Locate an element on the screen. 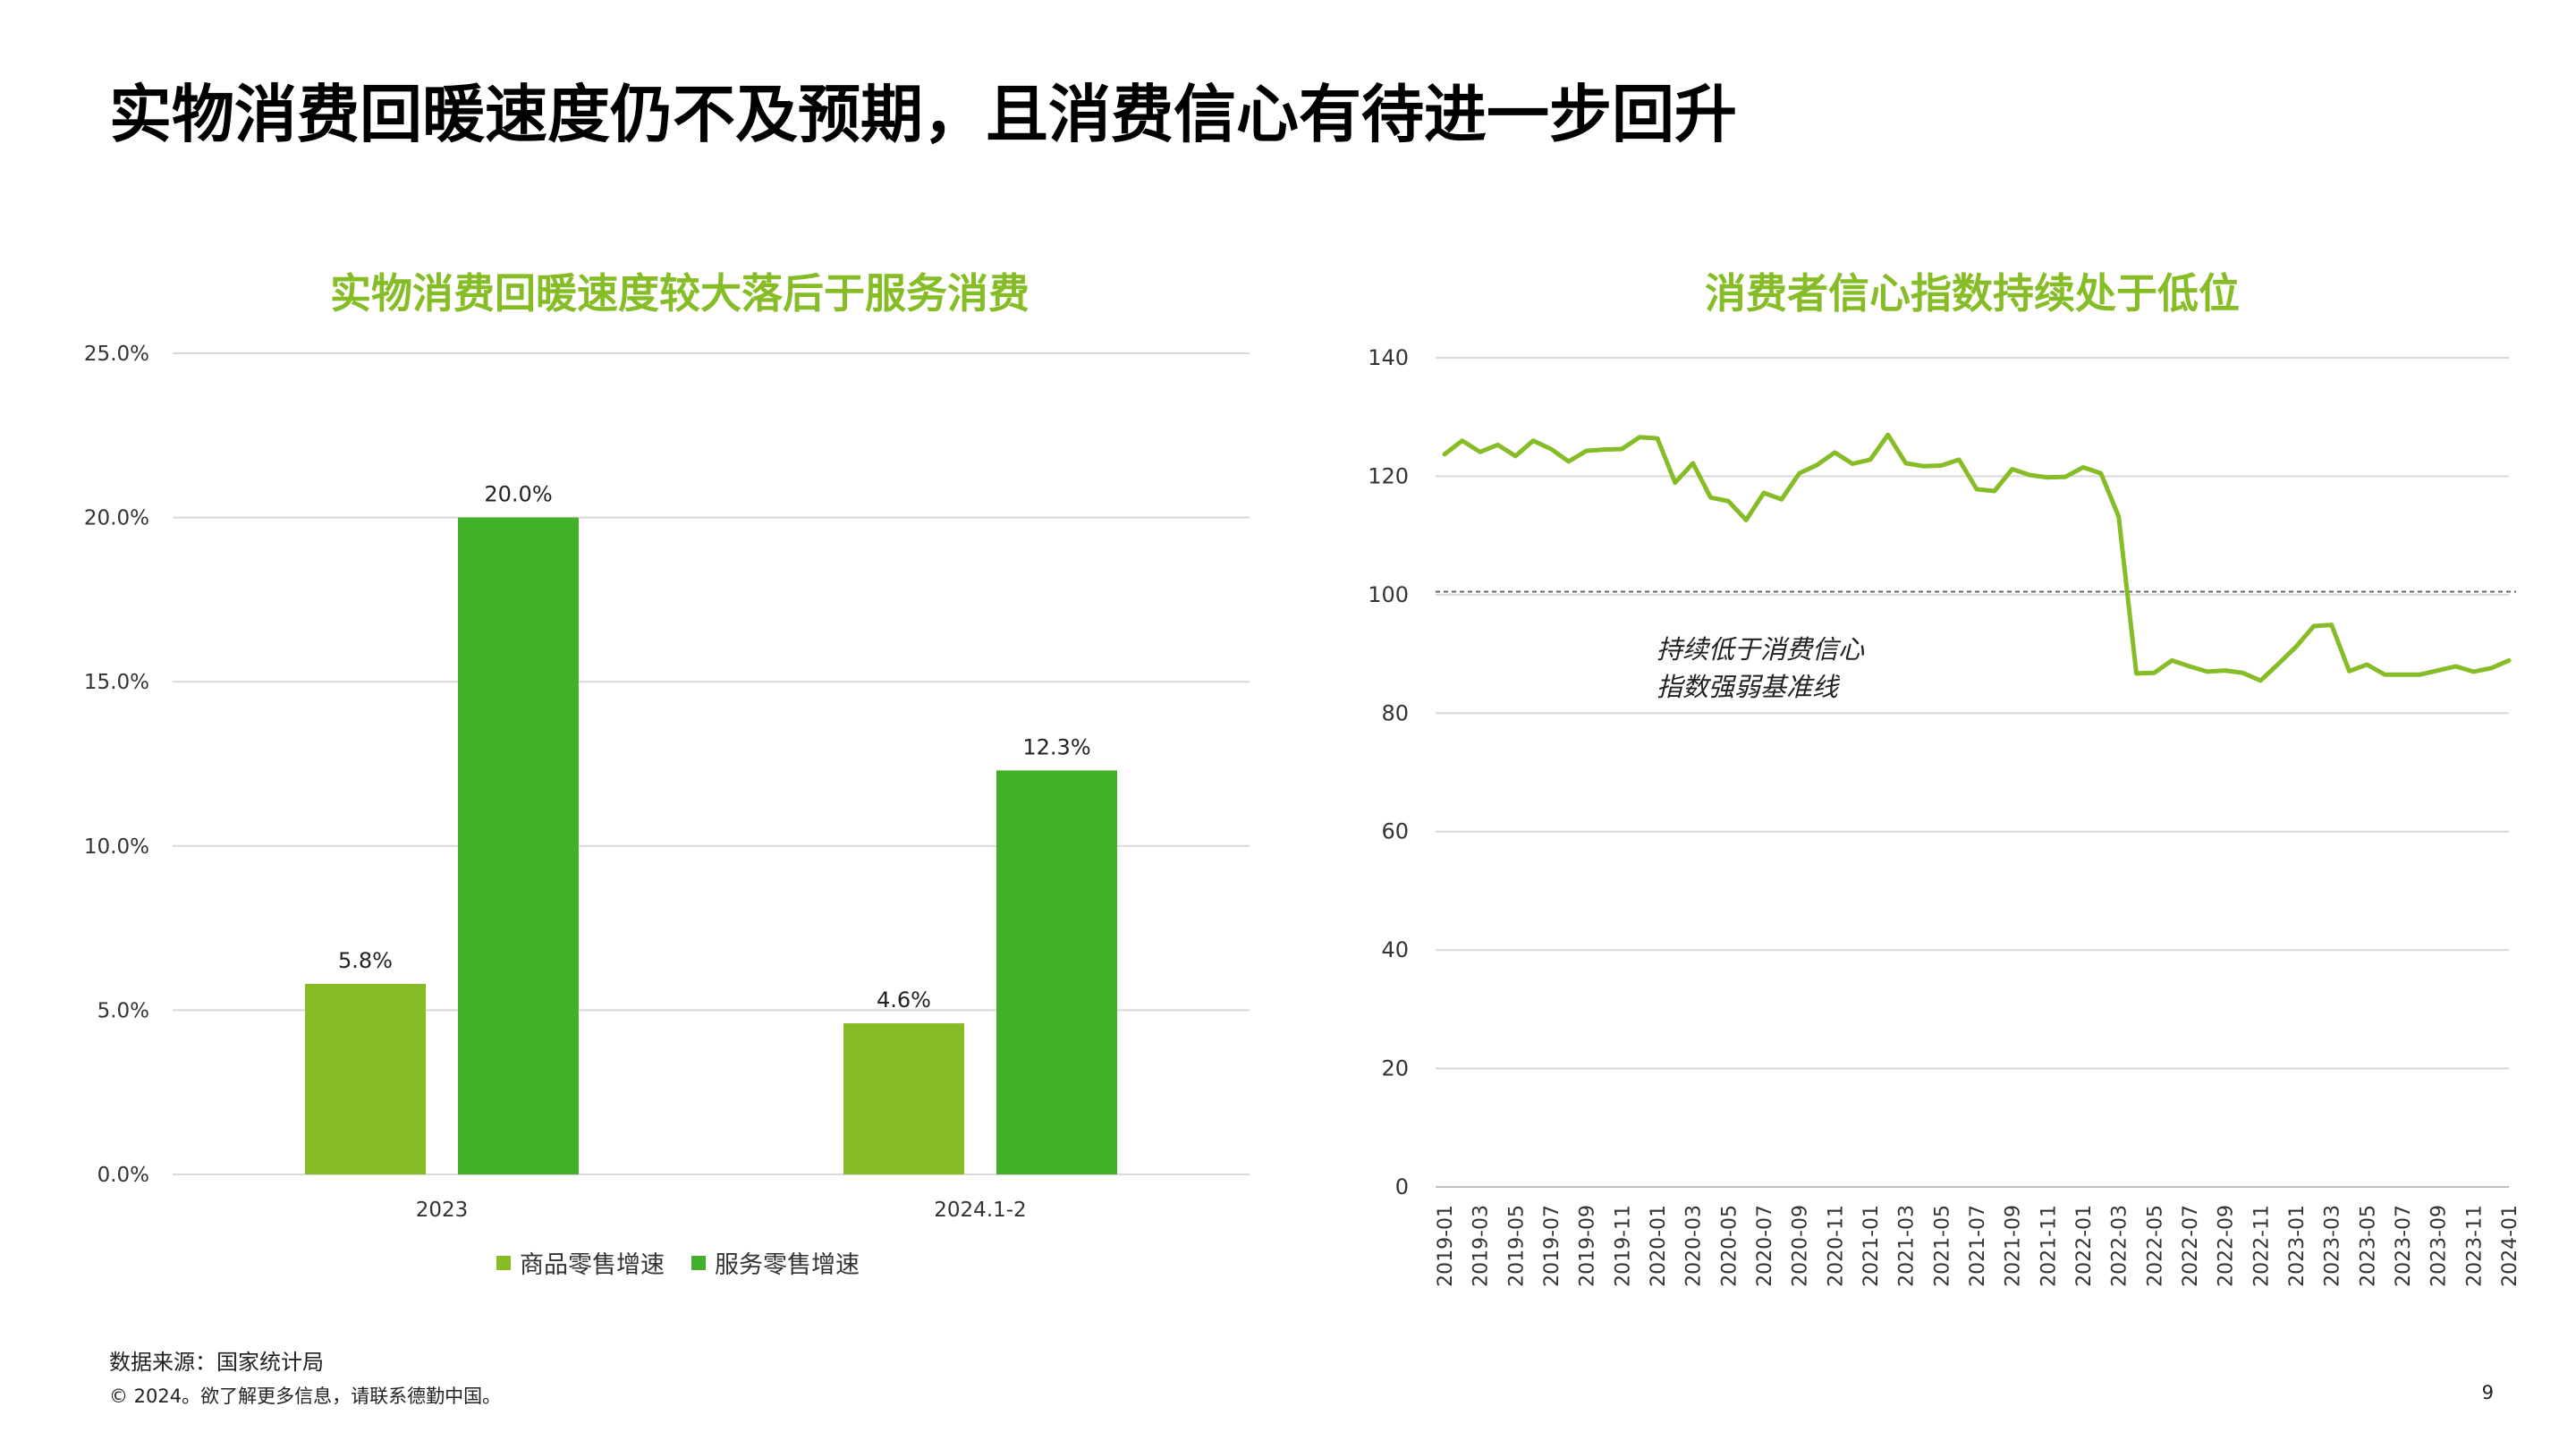 The height and width of the screenshot is (1449, 2576). x-tick-label: 2022-05 is located at coordinates (2155, 1246).